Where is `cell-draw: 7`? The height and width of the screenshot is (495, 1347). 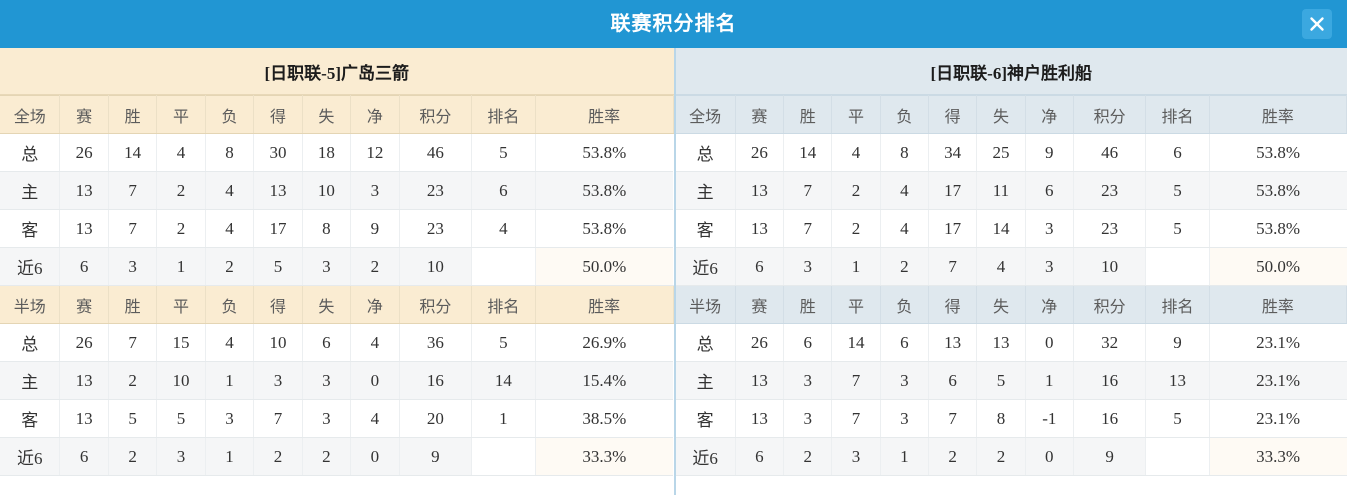 cell-draw: 7 is located at coordinates (856, 418).